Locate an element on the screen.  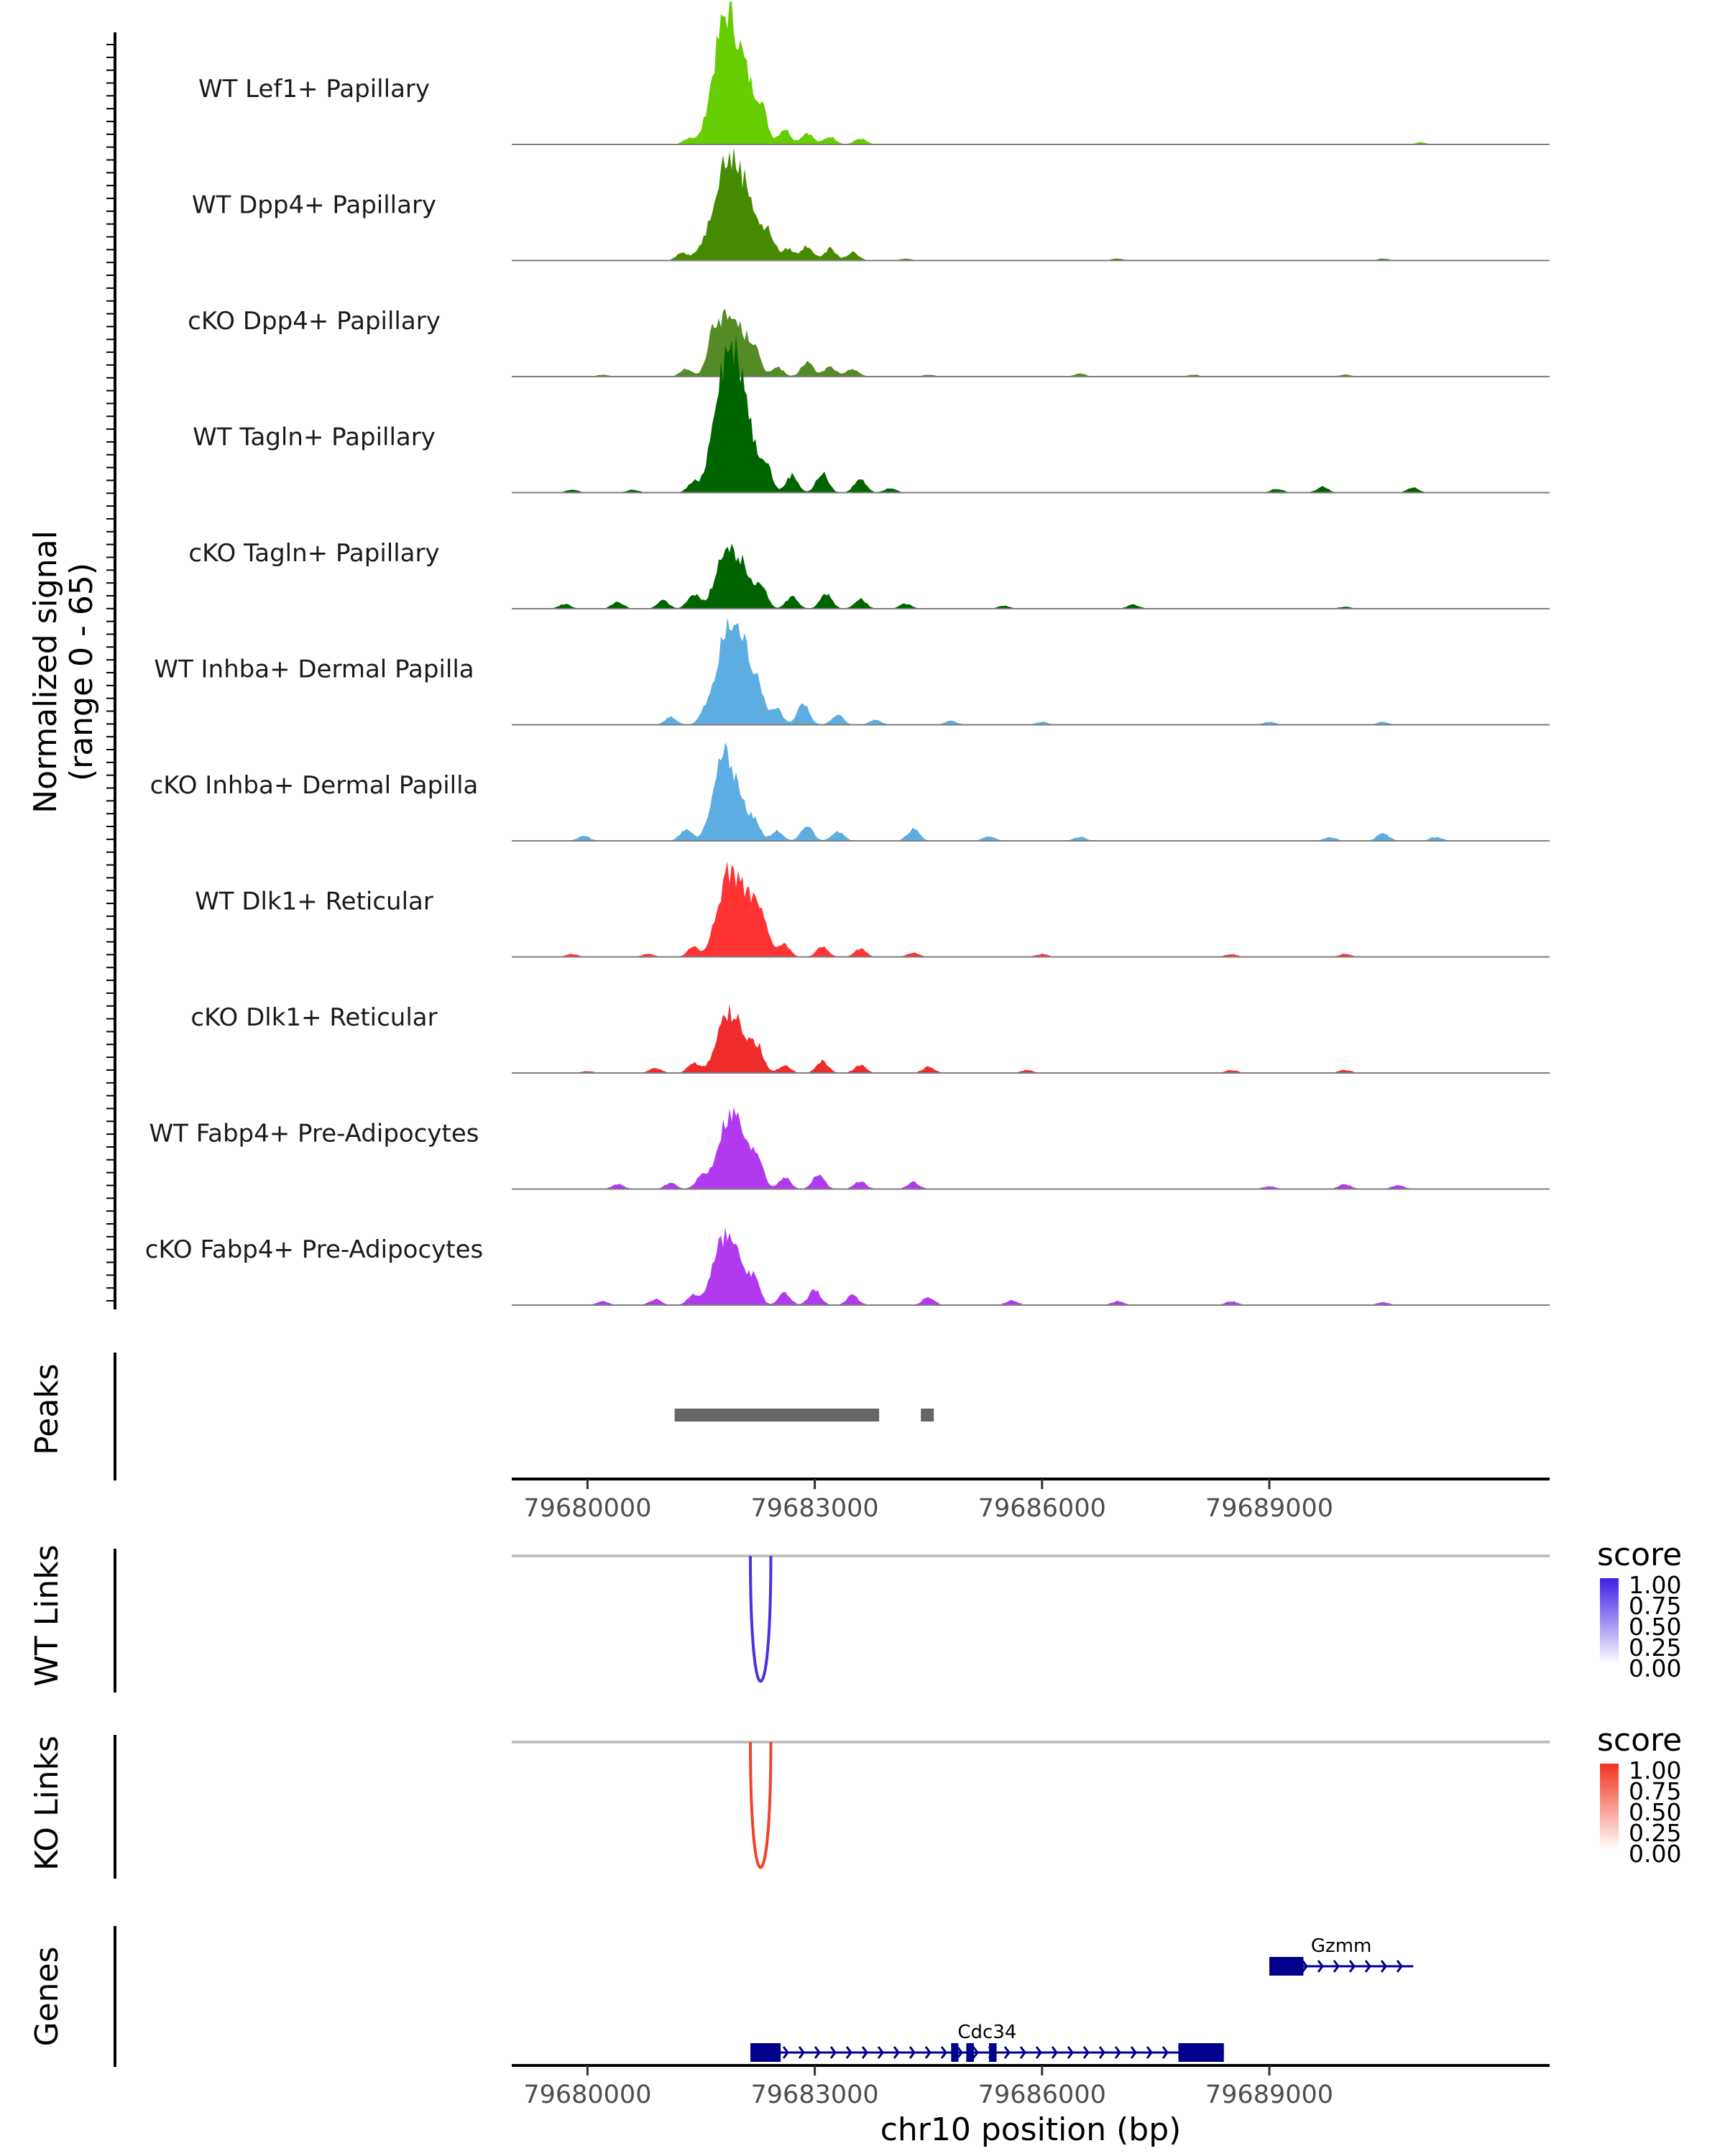
genes-panel: Gzmm Cdc34 is located at coordinates (764, 1997).